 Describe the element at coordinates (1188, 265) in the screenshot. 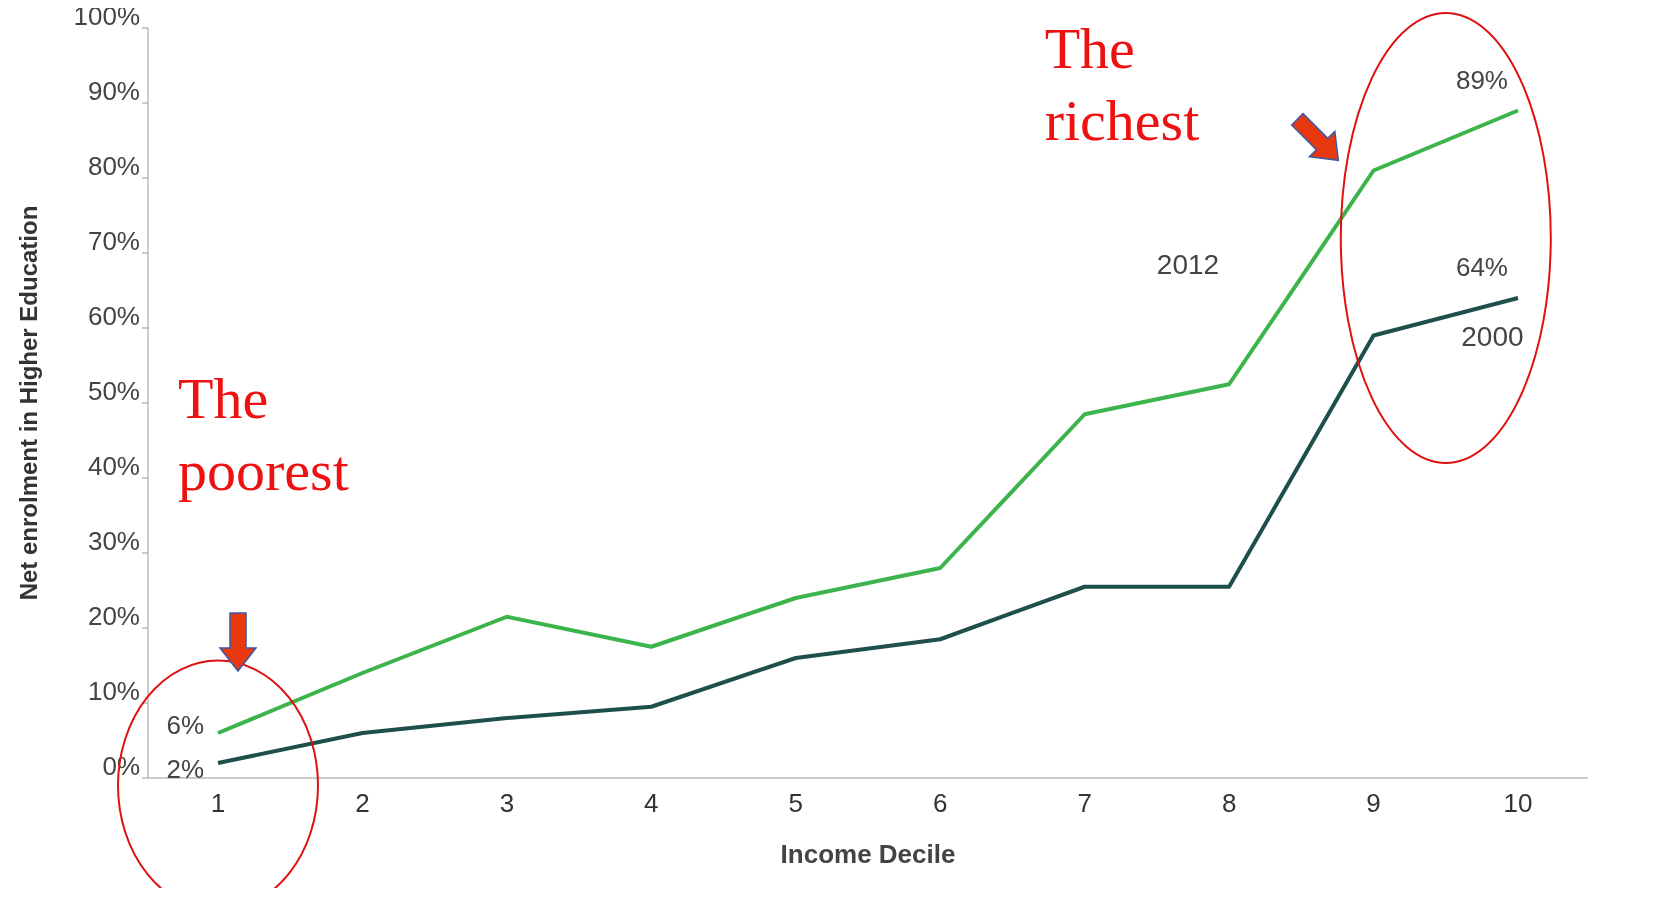

I see `text: 2012` at that location.